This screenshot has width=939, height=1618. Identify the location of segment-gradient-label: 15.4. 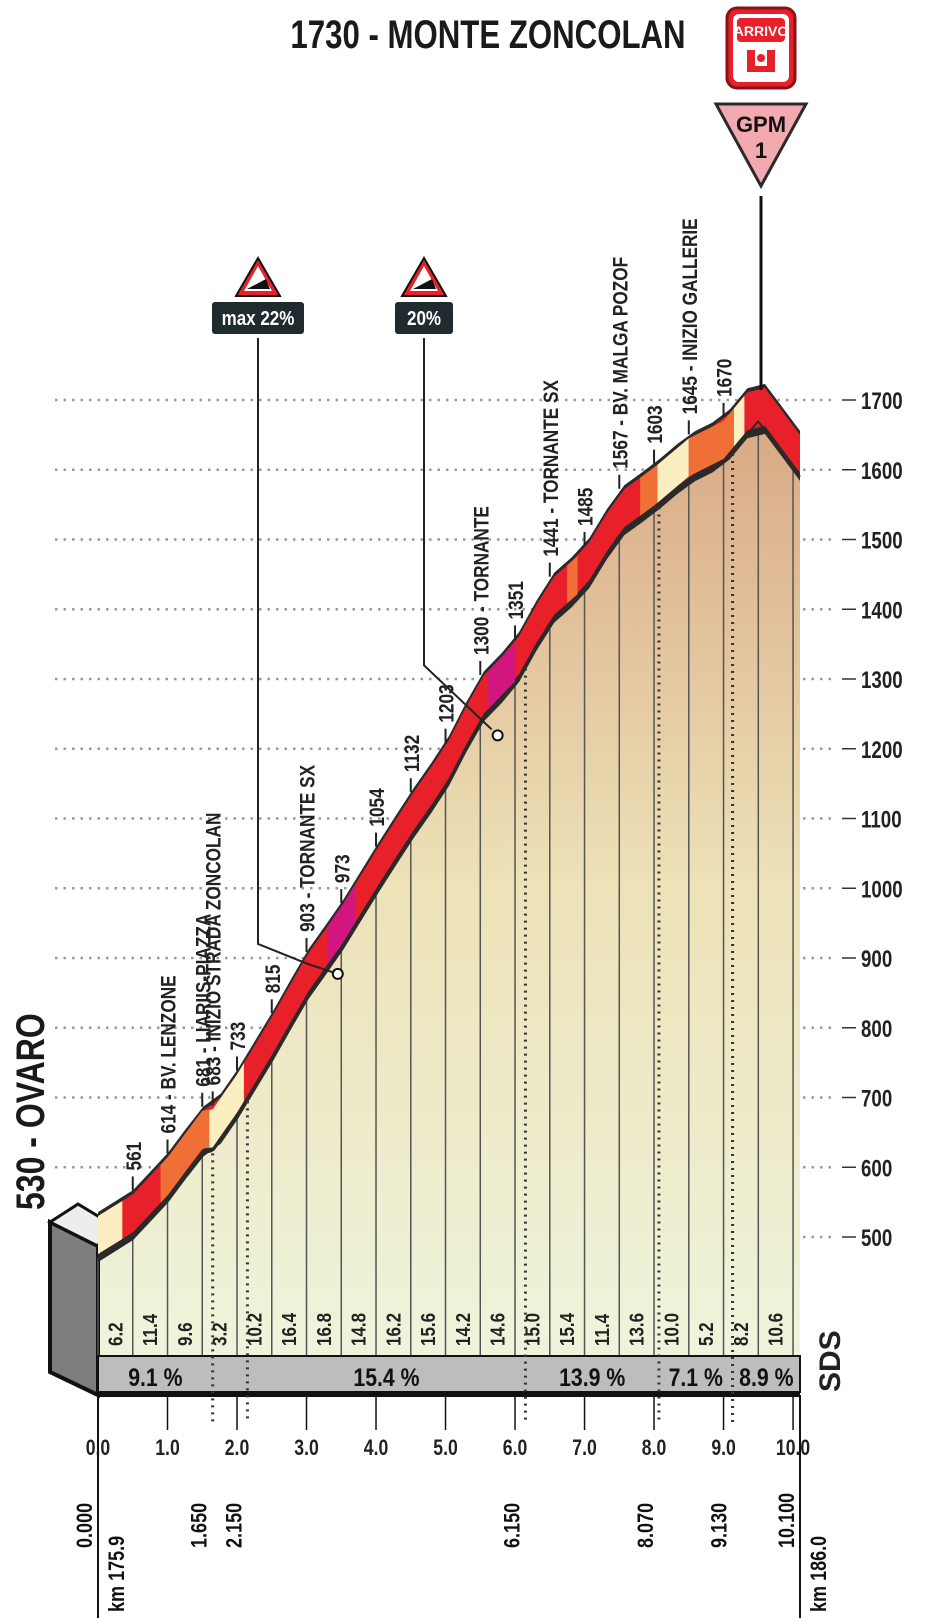
(567, 1329).